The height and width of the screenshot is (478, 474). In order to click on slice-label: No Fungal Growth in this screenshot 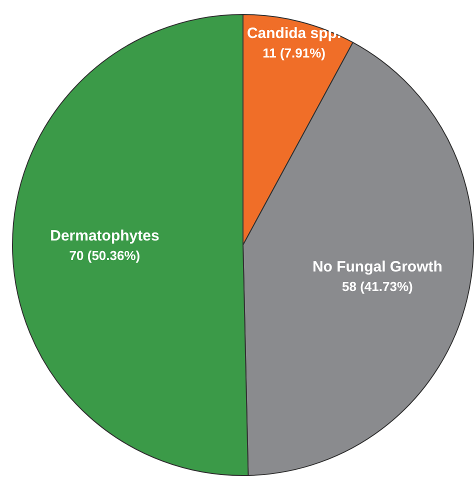, I will do `click(377, 267)`.